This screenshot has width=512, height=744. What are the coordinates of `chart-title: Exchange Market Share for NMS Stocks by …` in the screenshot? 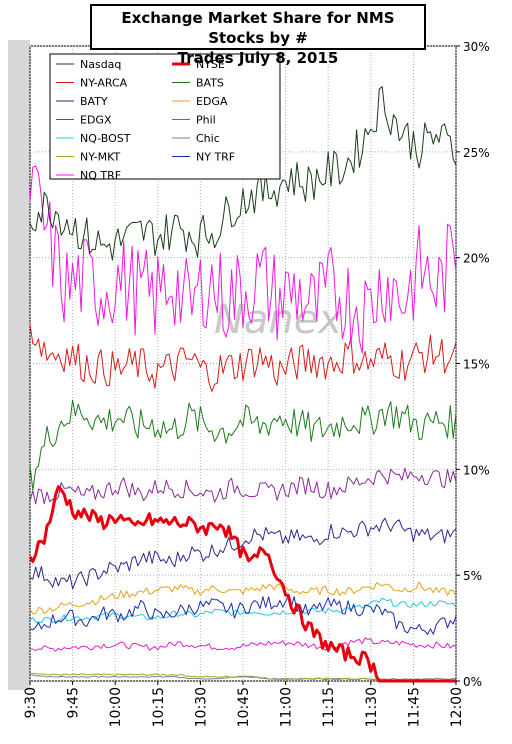 It's located at (258, 35).